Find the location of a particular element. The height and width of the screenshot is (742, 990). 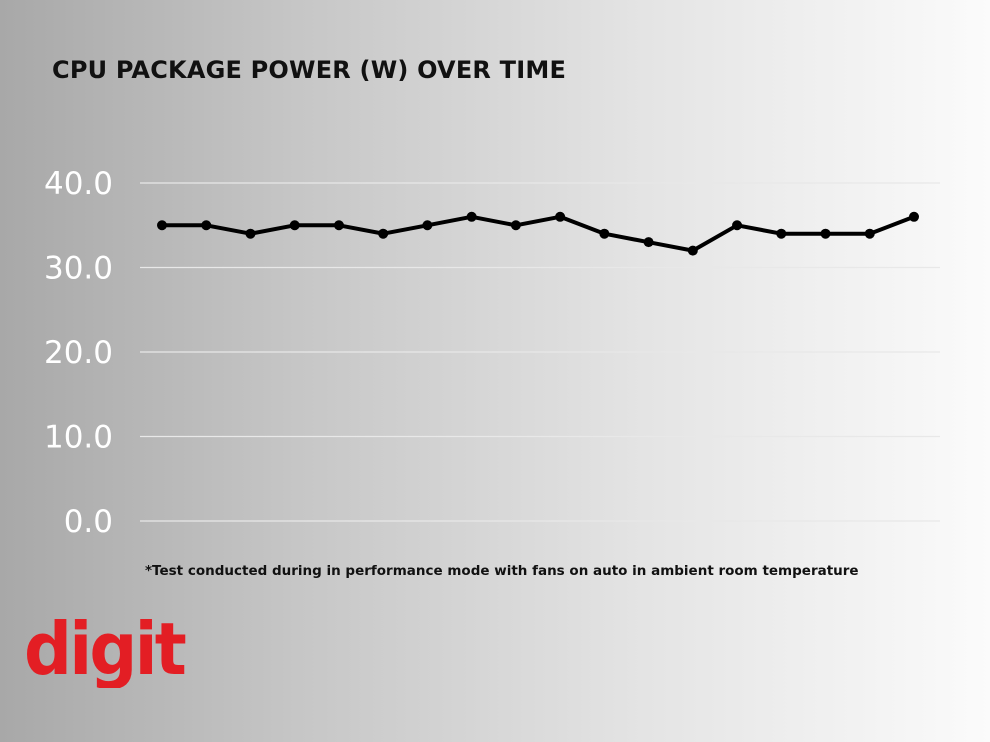

y-tick-label: 20.0 is located at coordinates (78, 353).